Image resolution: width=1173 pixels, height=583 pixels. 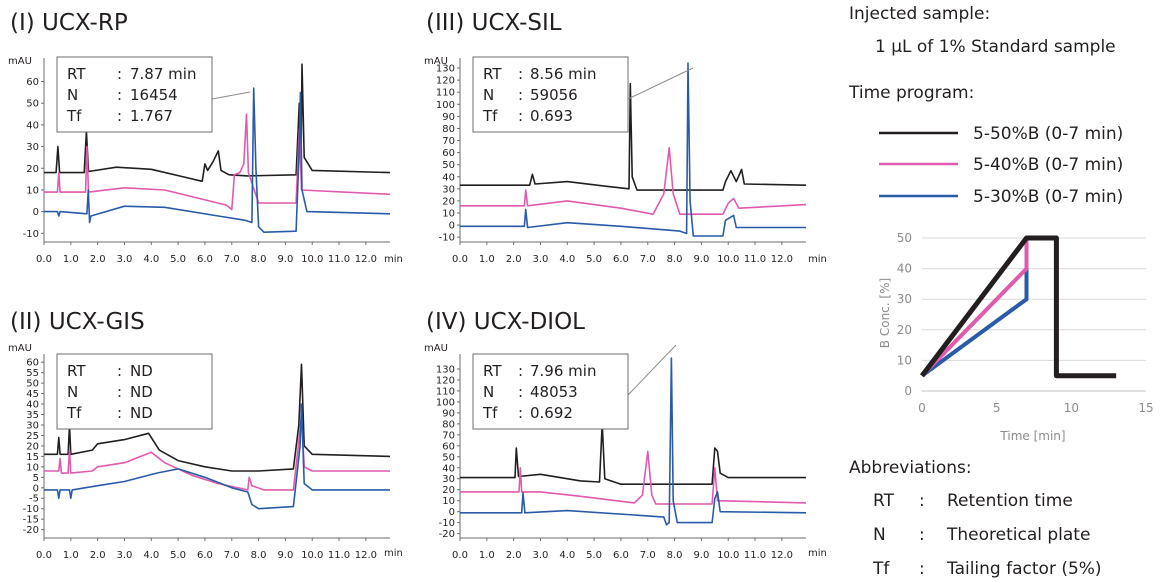 I want to click on info-rt-value: 8.56 min, so click(x=563, y=74).